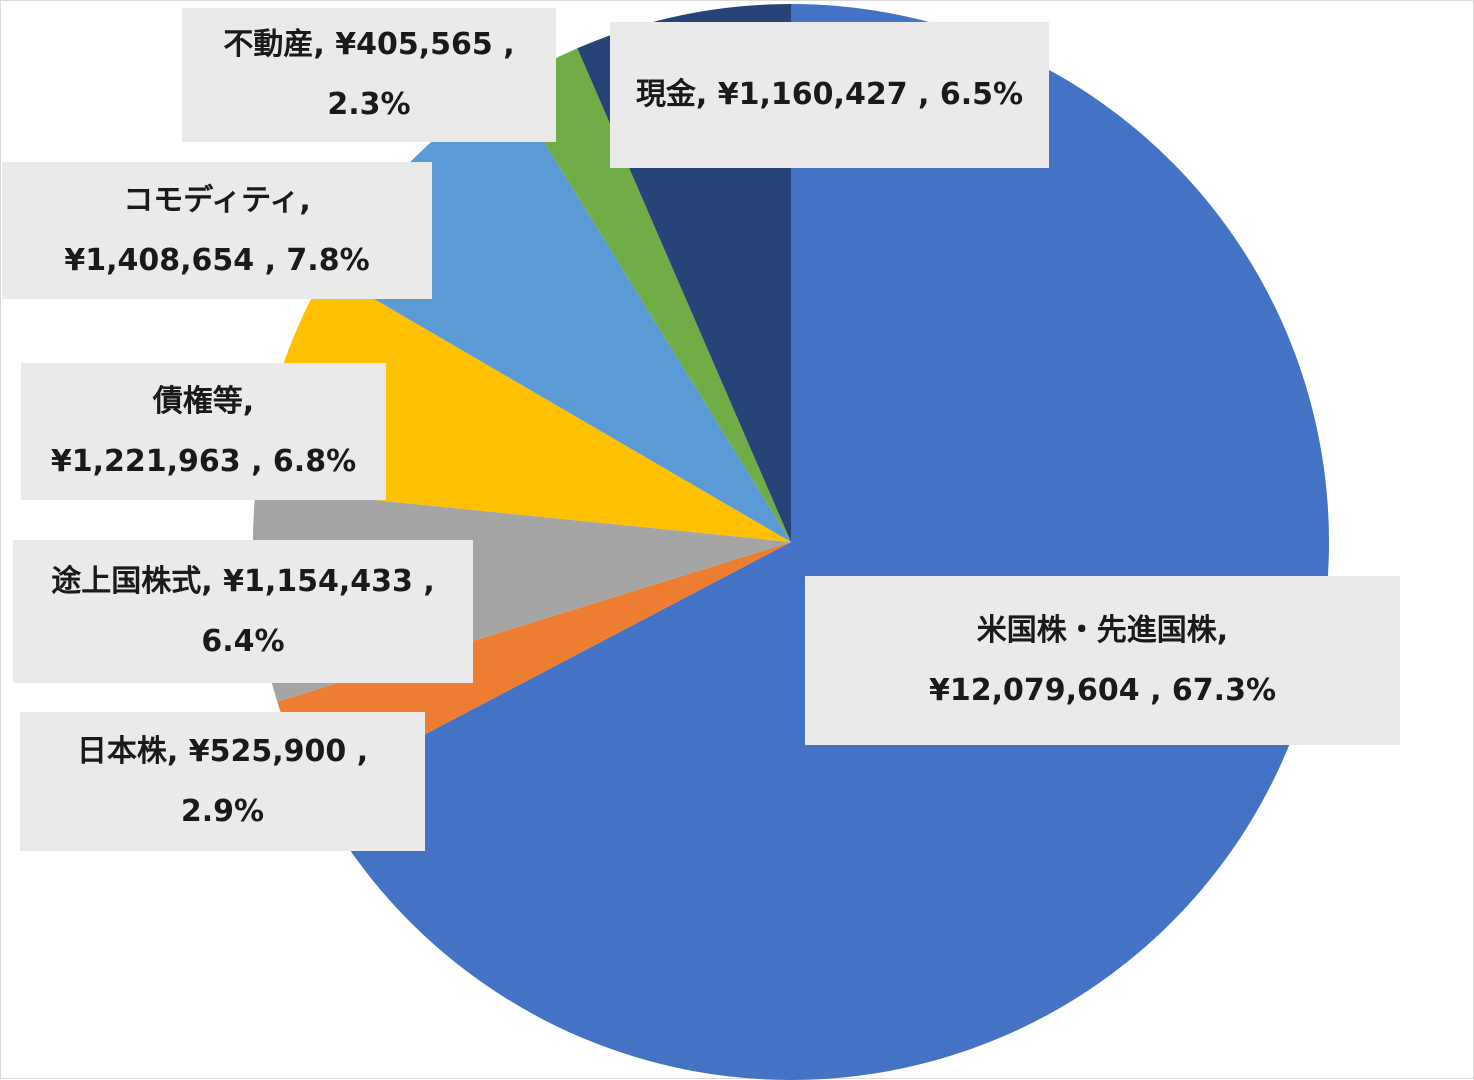  Describe the element at coordinates (203, 401) in the screenshot. I see `data-label-line: 債権等,` at that location.